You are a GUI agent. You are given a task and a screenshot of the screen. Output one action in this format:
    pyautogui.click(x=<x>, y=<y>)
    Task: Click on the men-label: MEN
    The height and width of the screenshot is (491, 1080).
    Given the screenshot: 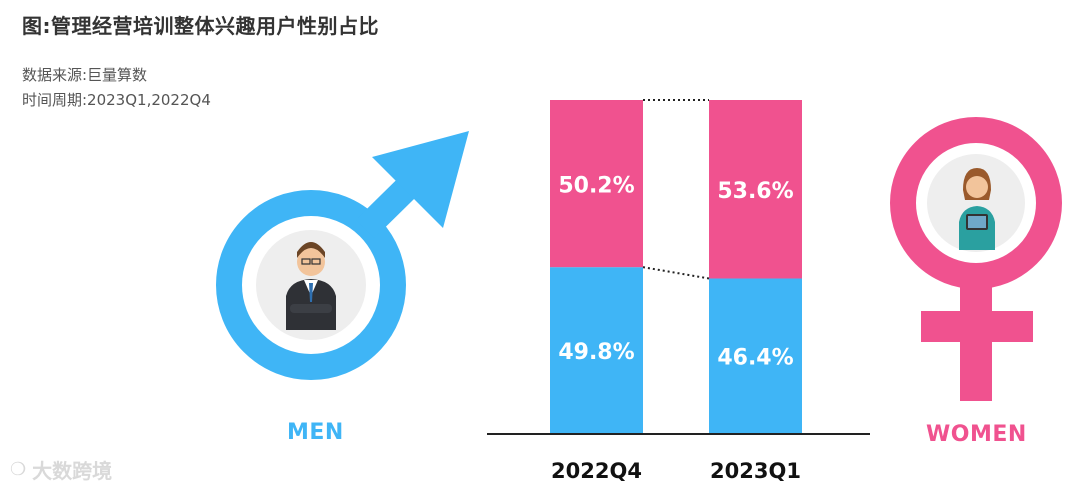 What is the action you would take?
    pyautogui.click(x=315, y=432)
    